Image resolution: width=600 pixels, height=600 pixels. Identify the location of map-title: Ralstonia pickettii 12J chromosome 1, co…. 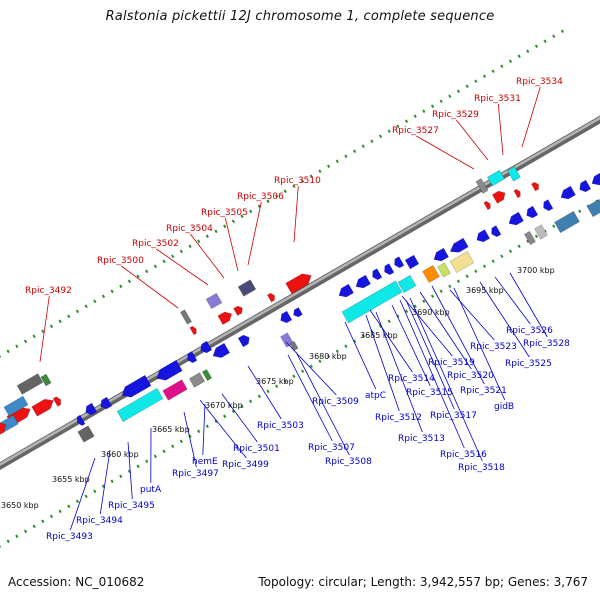
(300, 16).